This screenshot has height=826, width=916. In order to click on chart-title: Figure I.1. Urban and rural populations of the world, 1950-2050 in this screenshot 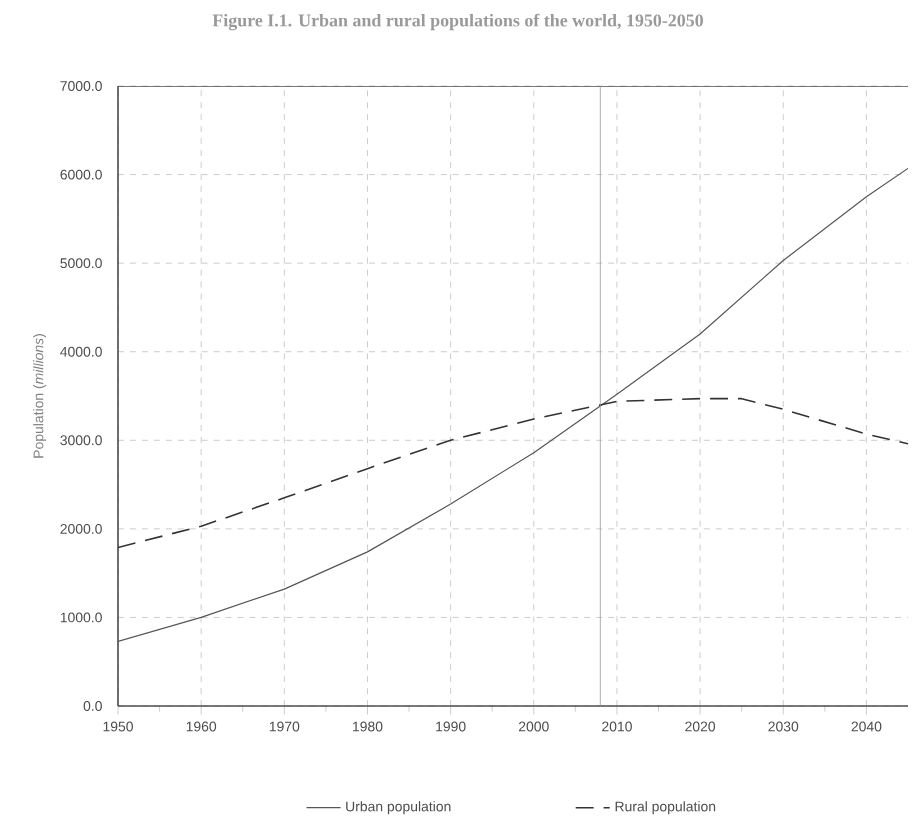, I will do `click(457, 22)`.